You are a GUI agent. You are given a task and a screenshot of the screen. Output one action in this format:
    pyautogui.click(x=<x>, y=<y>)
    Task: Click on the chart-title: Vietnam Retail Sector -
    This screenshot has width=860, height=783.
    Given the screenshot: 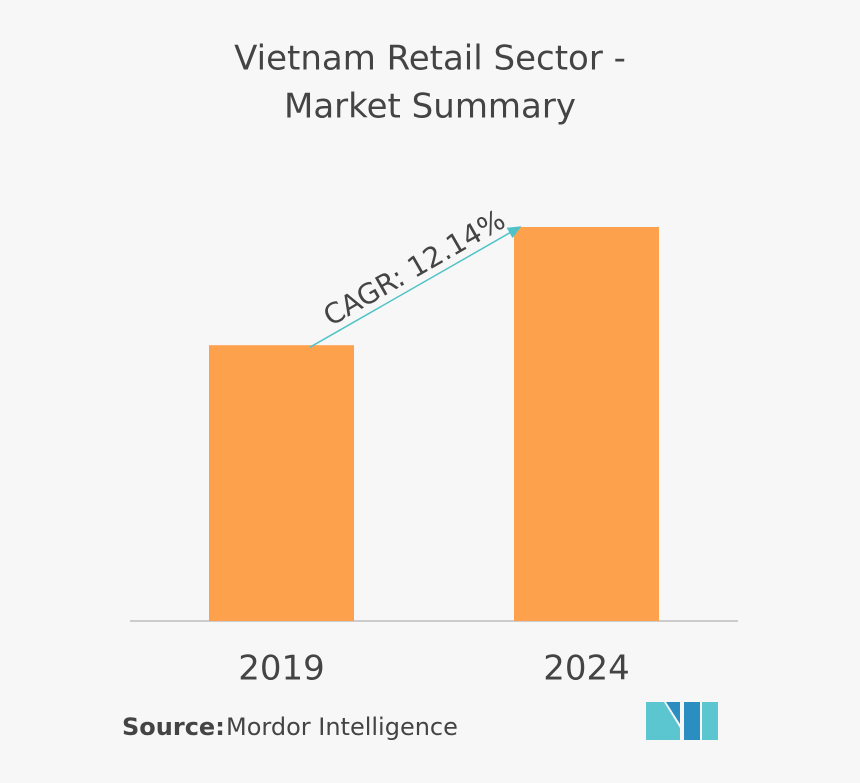 What is the action you would take?
    pyautogui.click(x=430, y=59)
    